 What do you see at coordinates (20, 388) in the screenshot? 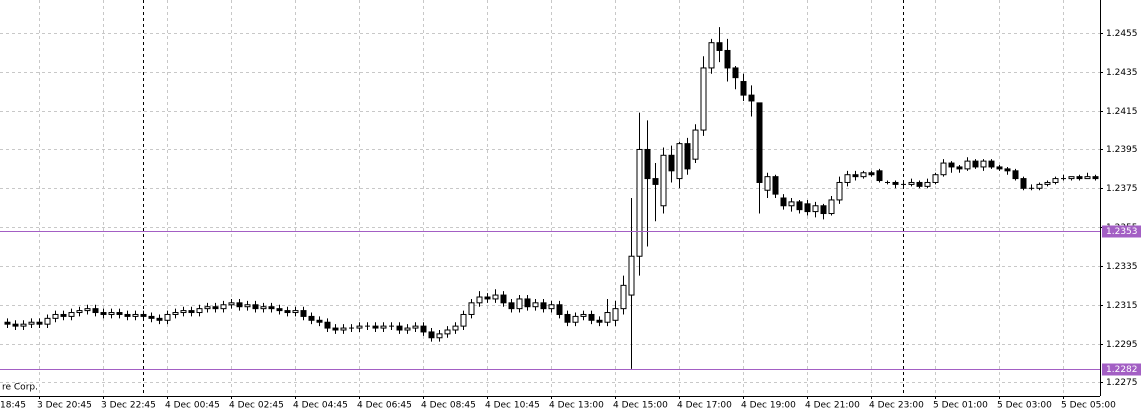
I see `watermark: re Corp.` at bounding box center [20, 388].